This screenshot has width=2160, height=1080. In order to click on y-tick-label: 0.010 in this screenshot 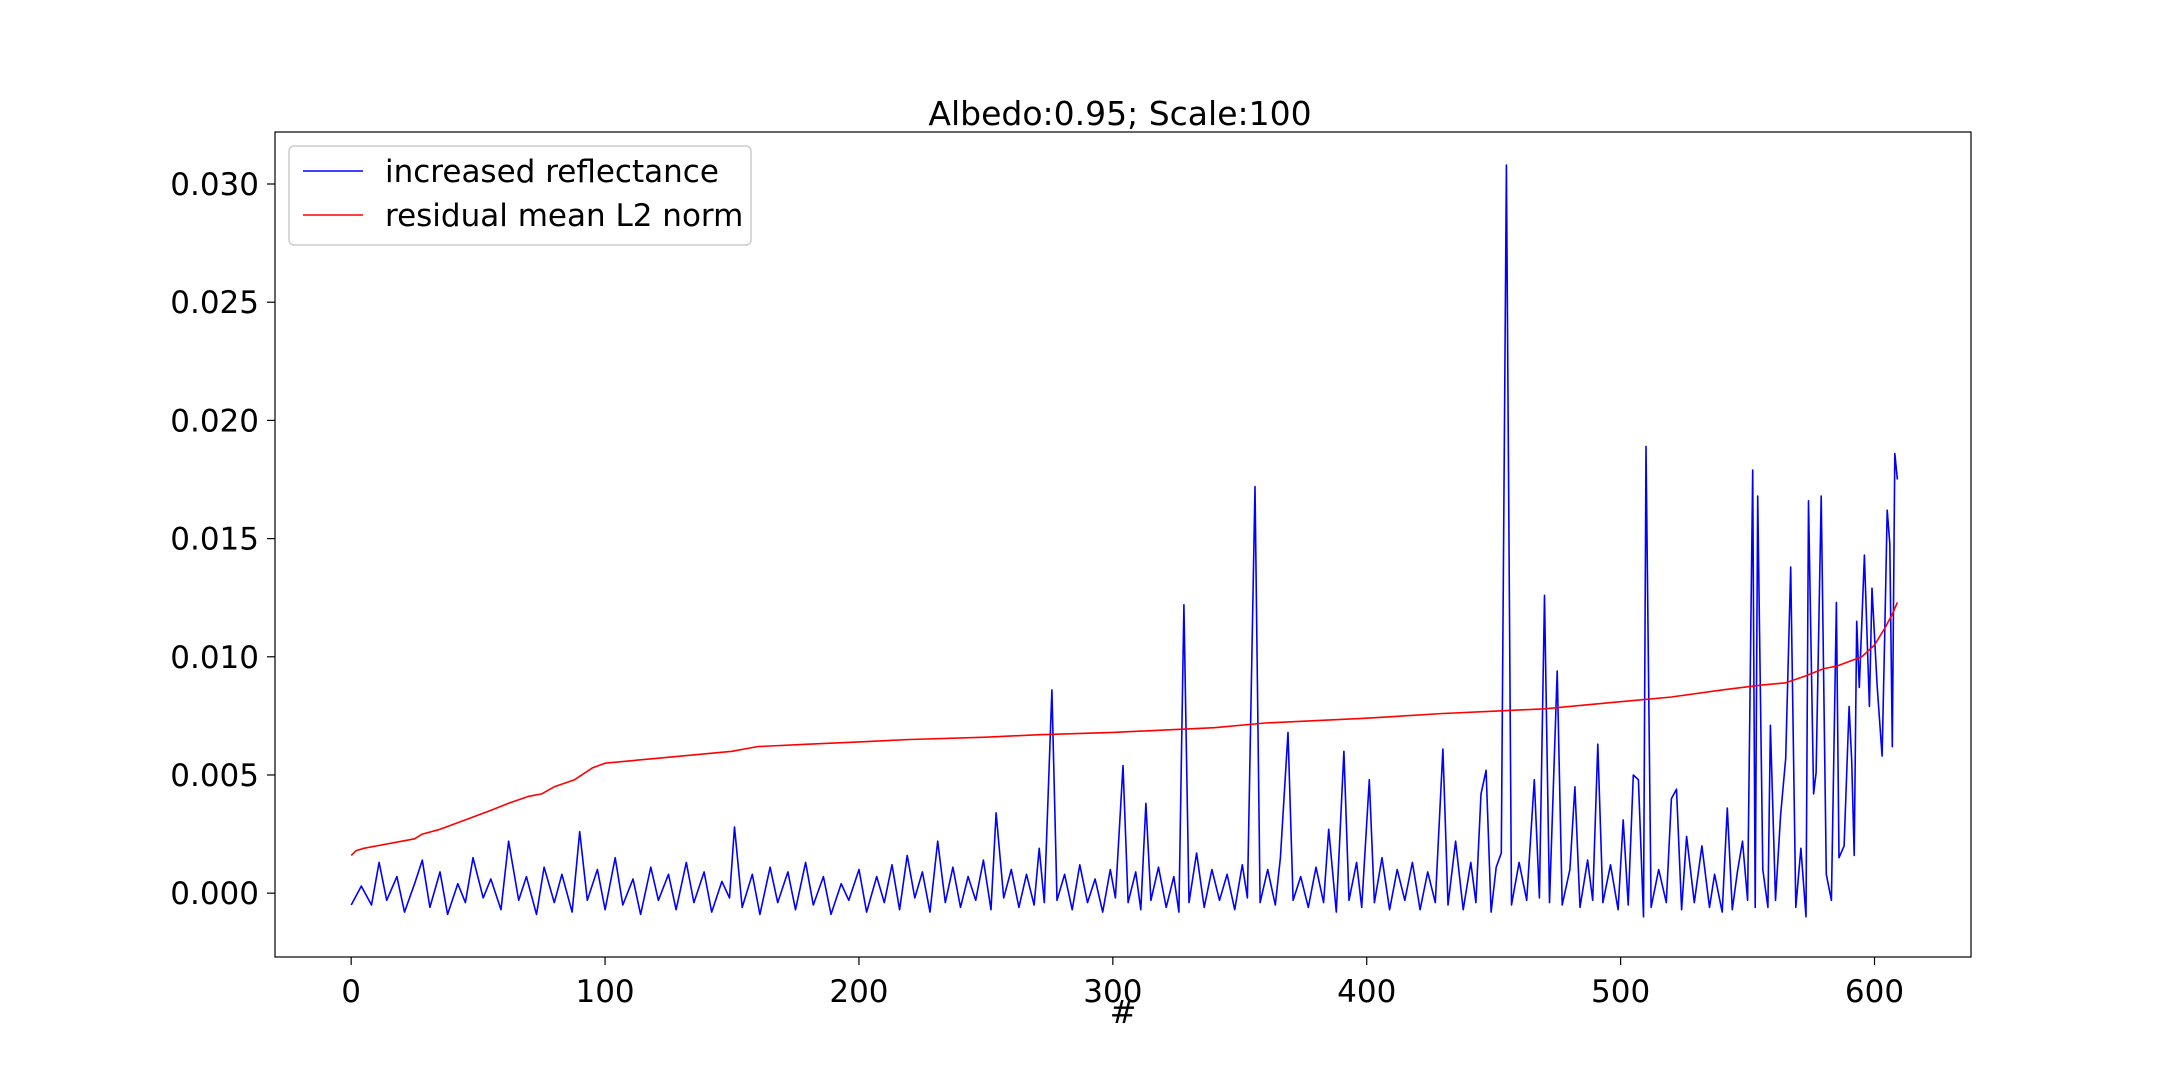, I will do `click(214, 658)`.